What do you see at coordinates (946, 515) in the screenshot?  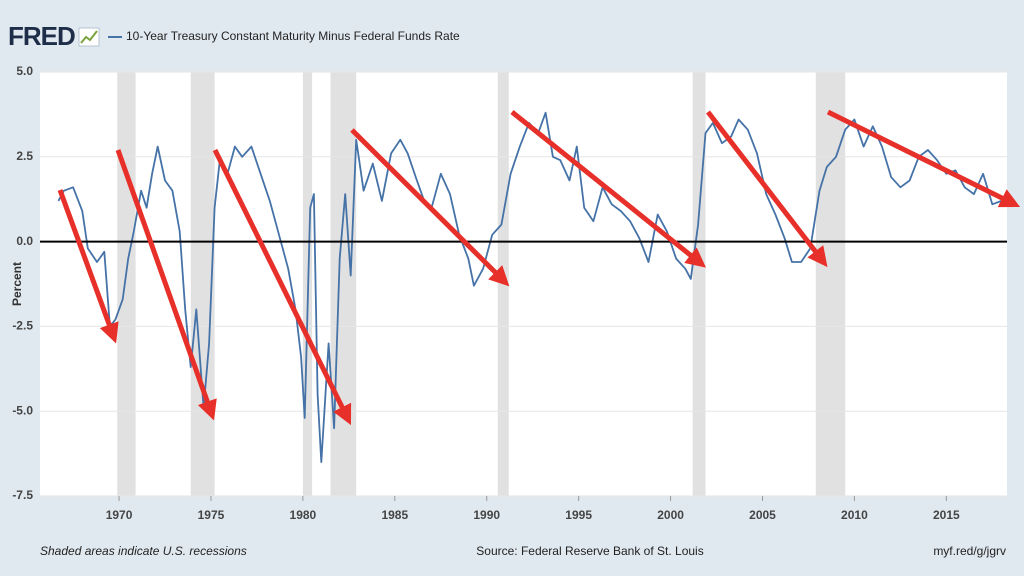 I see `x-tick-label: 2015` at bounding box center [946, 515].